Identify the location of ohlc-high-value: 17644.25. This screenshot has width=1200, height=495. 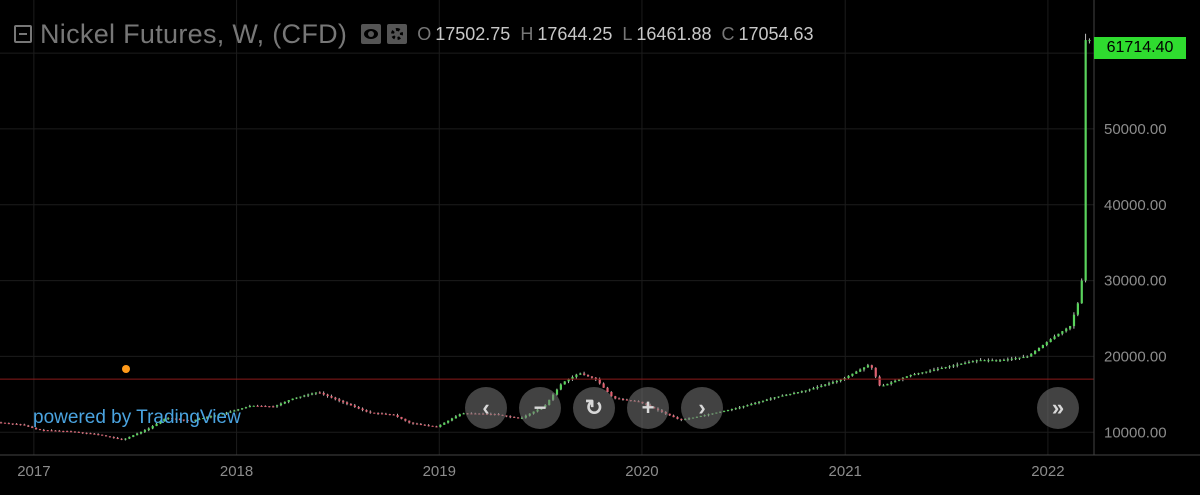
(575, 33).